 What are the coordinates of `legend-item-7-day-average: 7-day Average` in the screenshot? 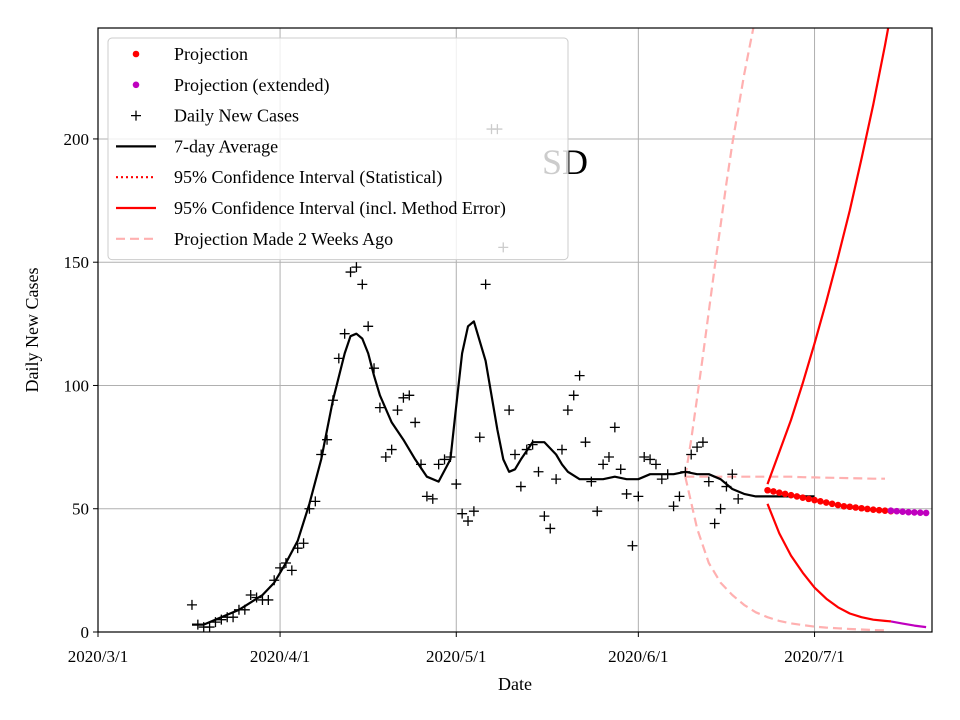 It's located at (197, 146).